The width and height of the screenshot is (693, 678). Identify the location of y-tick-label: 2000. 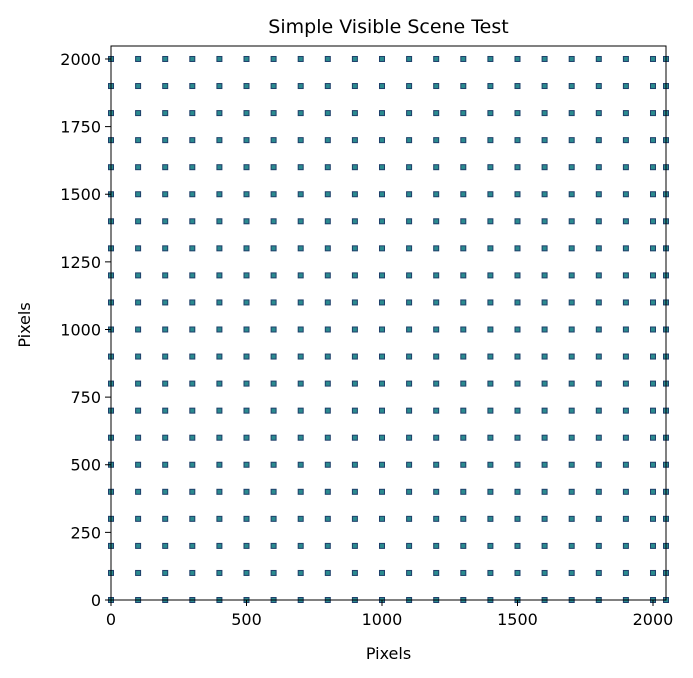
(80, 59).